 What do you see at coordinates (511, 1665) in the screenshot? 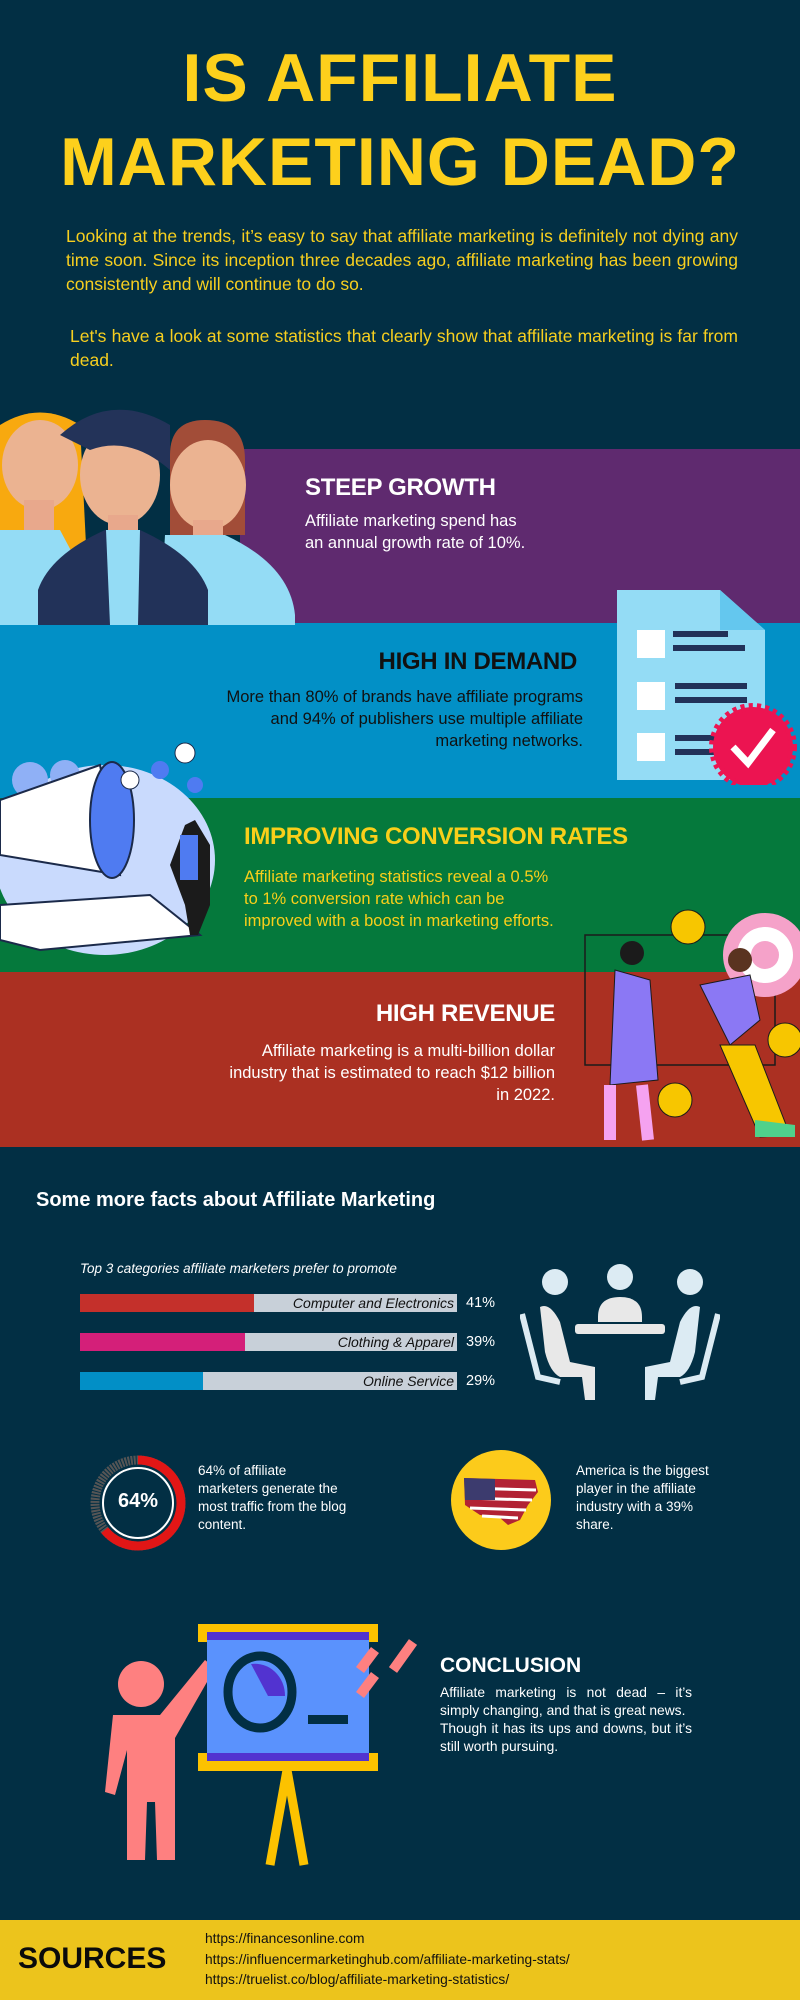
I see `conclusion-title: CONCLUSION` at bounding box center [511, 1665].